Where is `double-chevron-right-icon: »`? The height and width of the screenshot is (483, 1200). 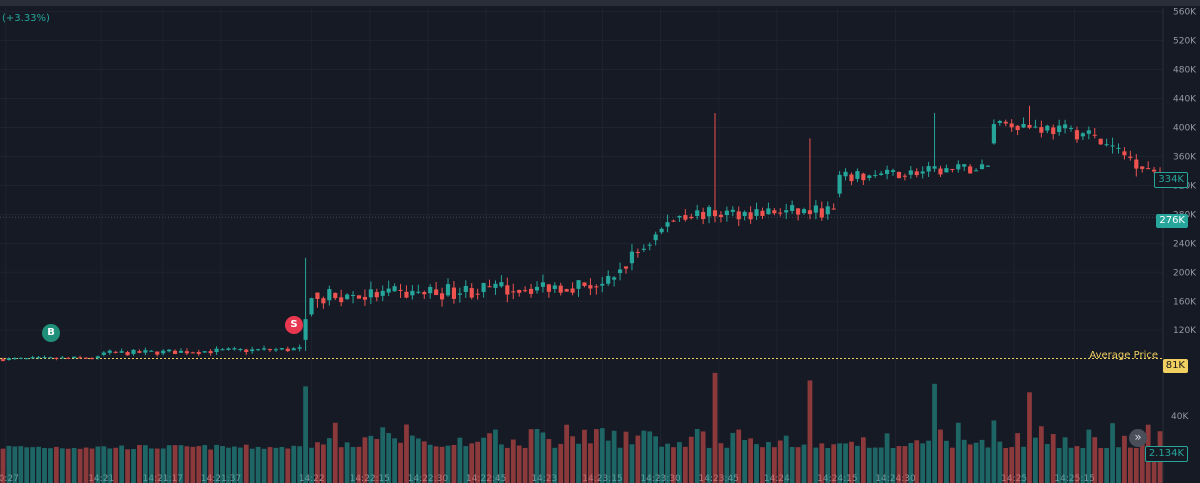
double-chevron-right-icon: » is located at coordinates (1138, 438).